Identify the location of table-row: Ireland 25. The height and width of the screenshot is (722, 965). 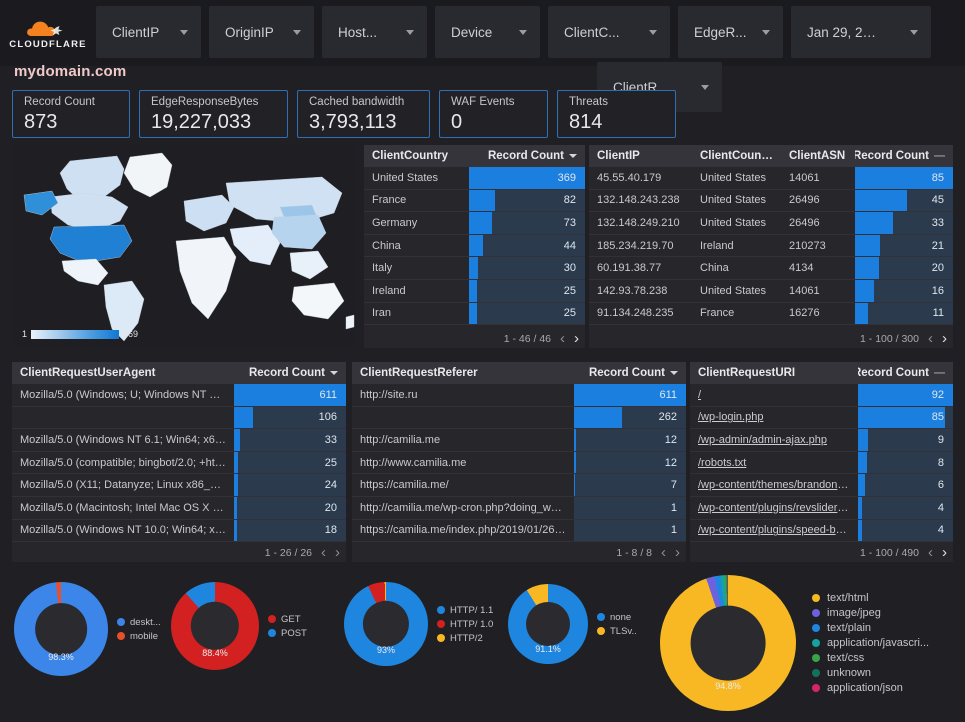
(474, 291).